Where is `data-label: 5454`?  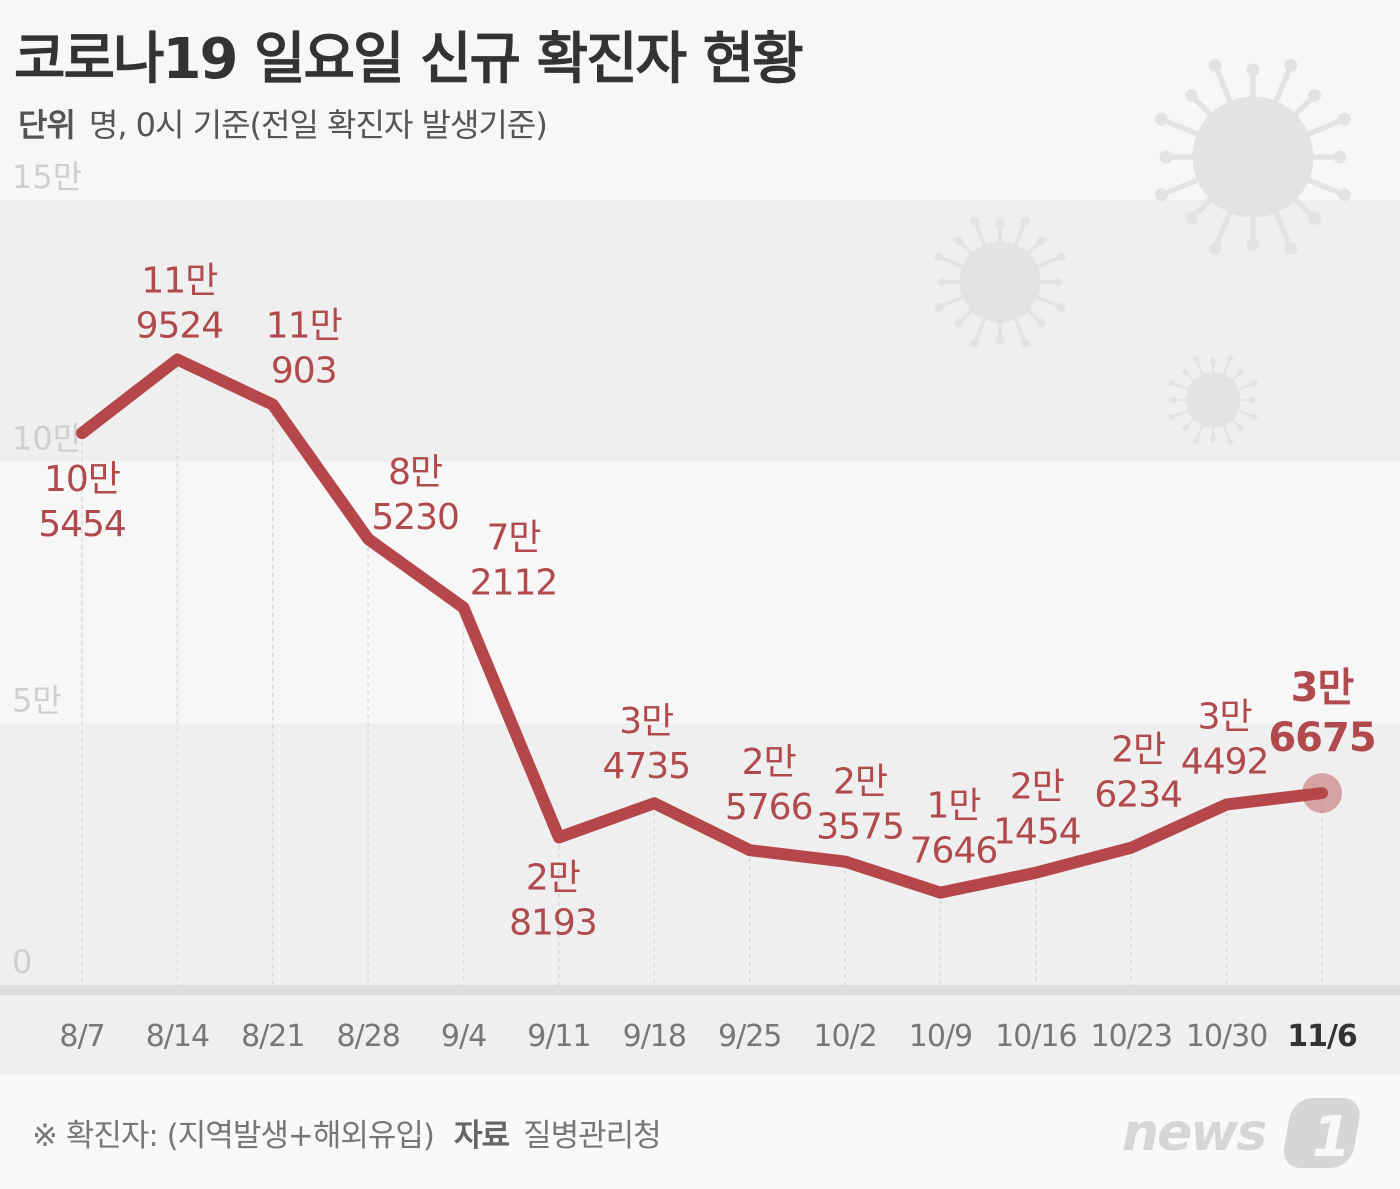 data-label: 5454 is located at coordinates (82, 524).